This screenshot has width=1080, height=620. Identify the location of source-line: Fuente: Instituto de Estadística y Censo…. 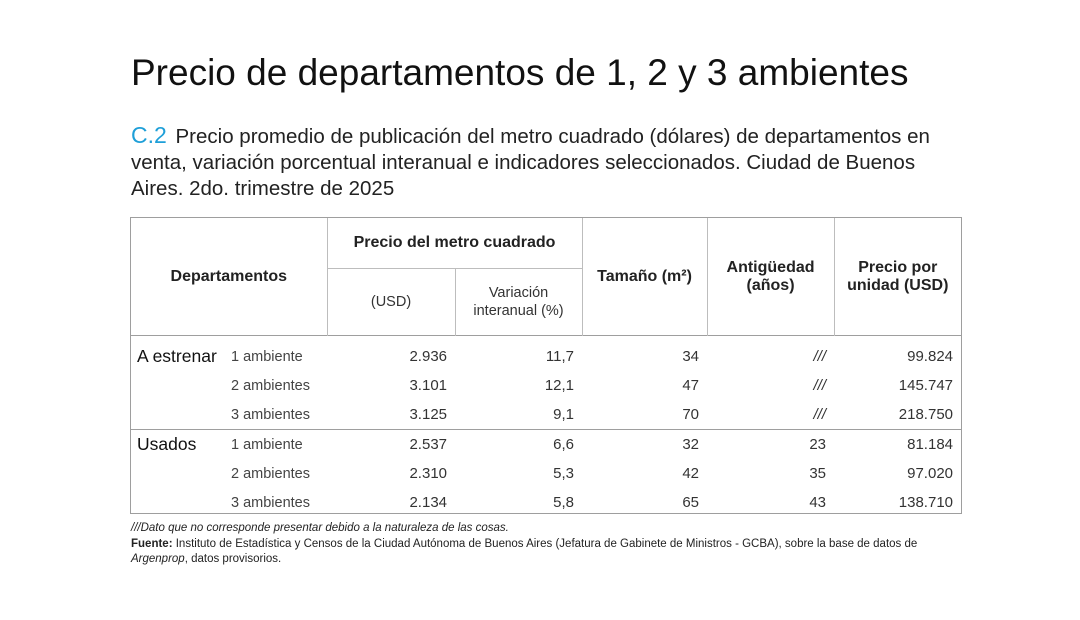
(524, 551).